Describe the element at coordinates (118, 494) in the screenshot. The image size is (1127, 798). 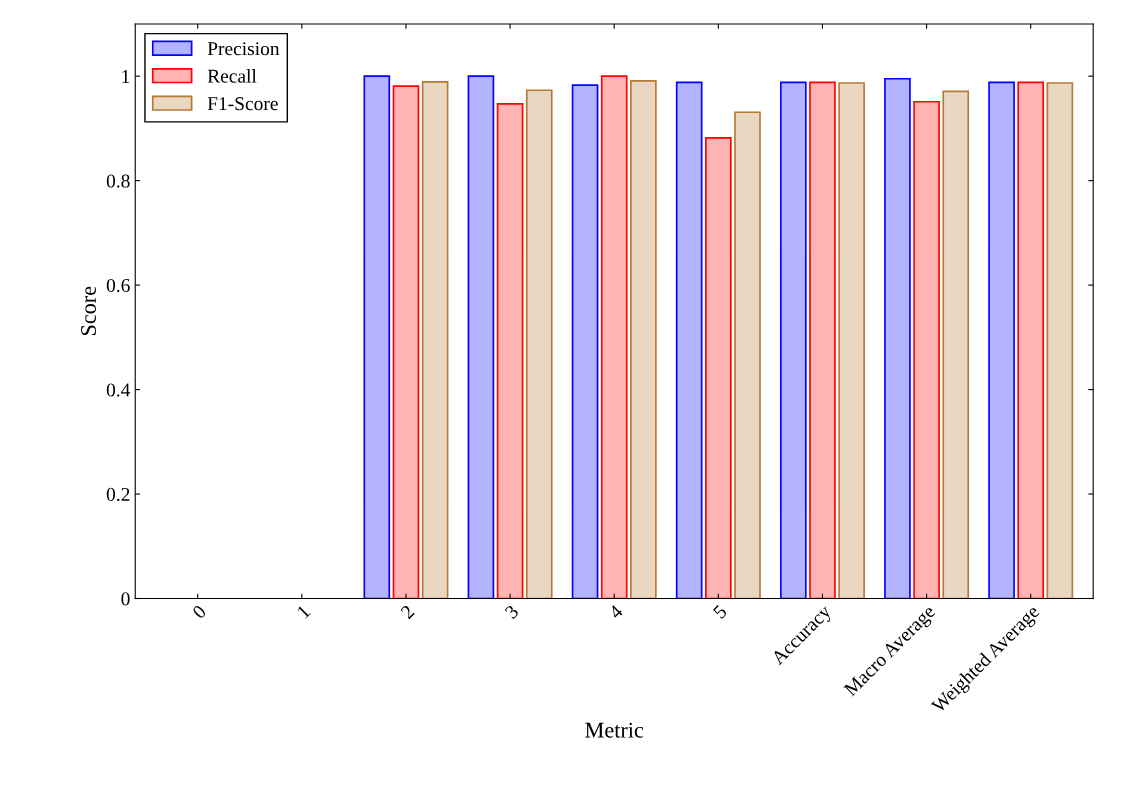
I see `y-tick-label: 0.2` at that location.